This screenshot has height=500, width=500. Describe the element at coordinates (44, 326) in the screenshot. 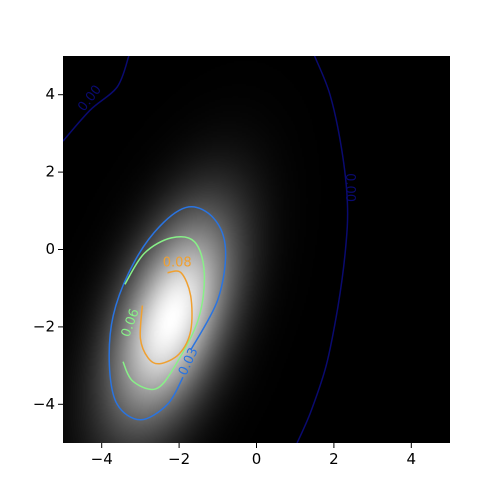

I see `y-tick-label: −2` at that location.